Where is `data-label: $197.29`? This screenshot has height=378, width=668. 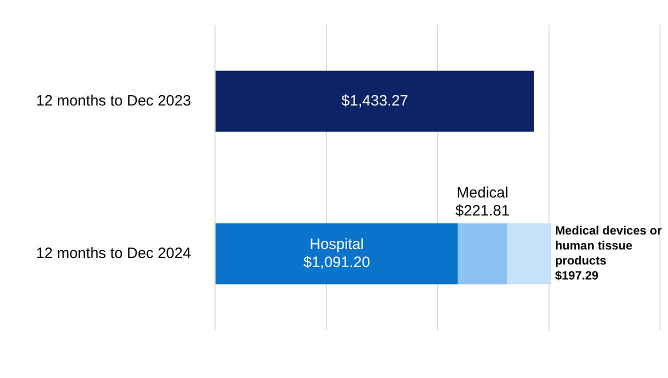 data-label: $197.29 is located at coordinates (577, 275).